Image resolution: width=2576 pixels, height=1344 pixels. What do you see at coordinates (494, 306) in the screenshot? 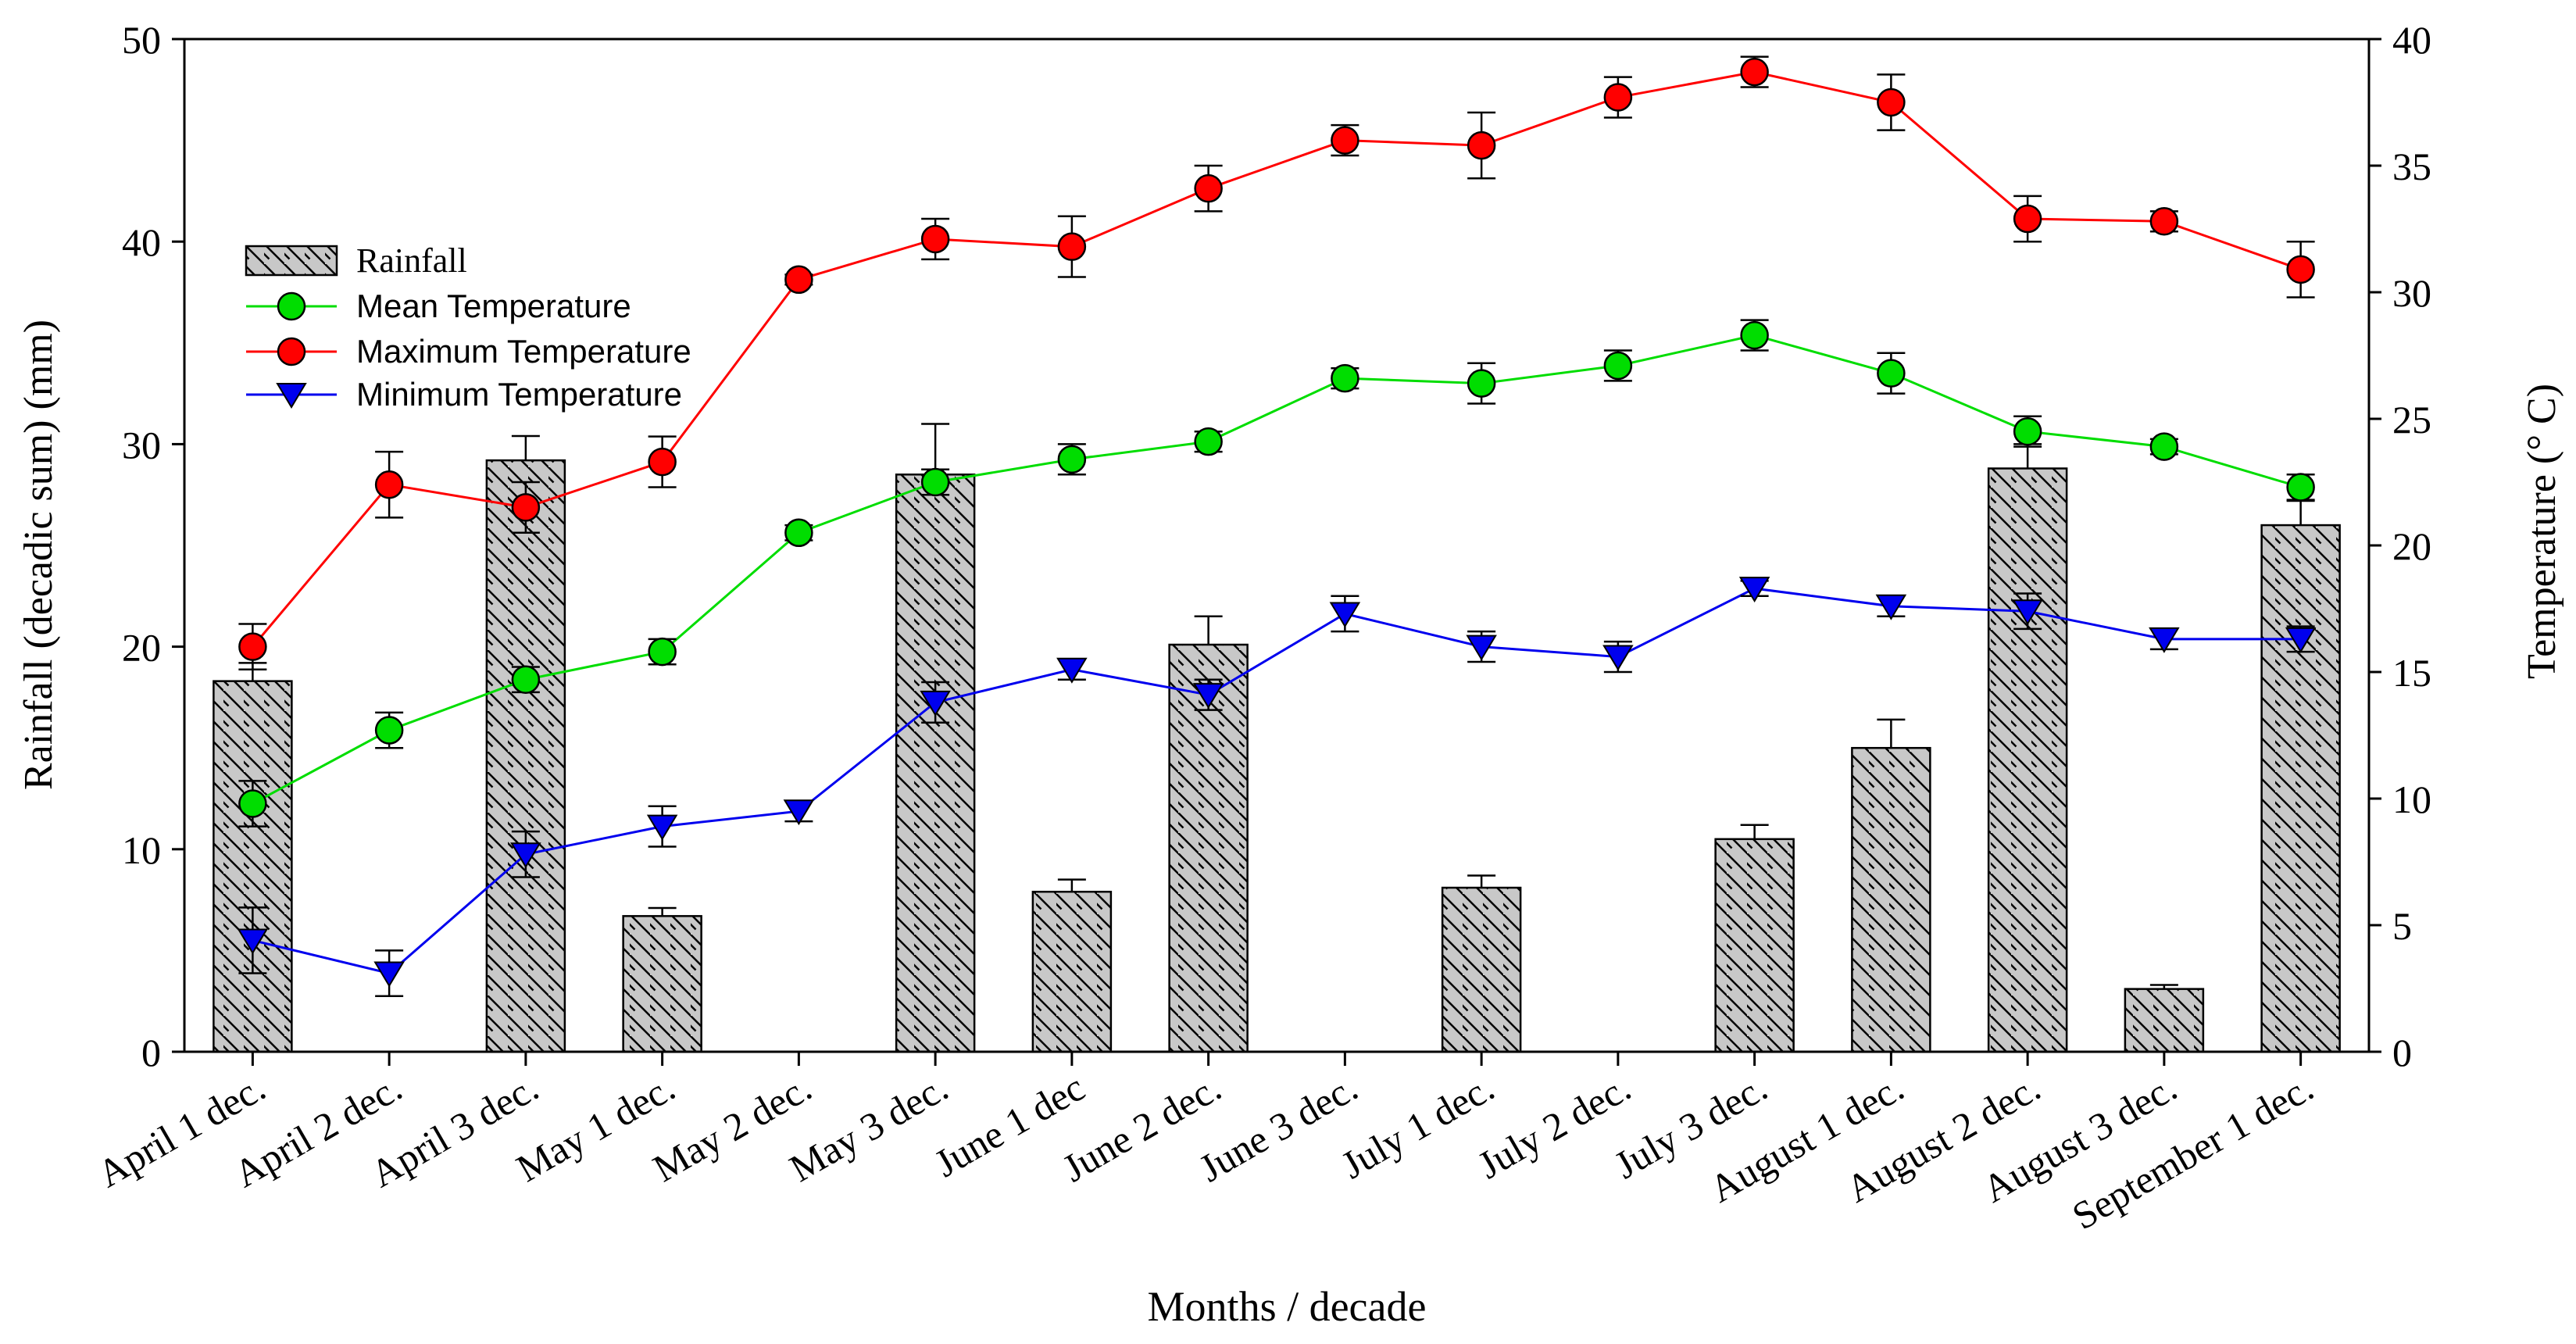
I see `legend-mean-label: Mean Temperature` at bounding box center [494, 306].